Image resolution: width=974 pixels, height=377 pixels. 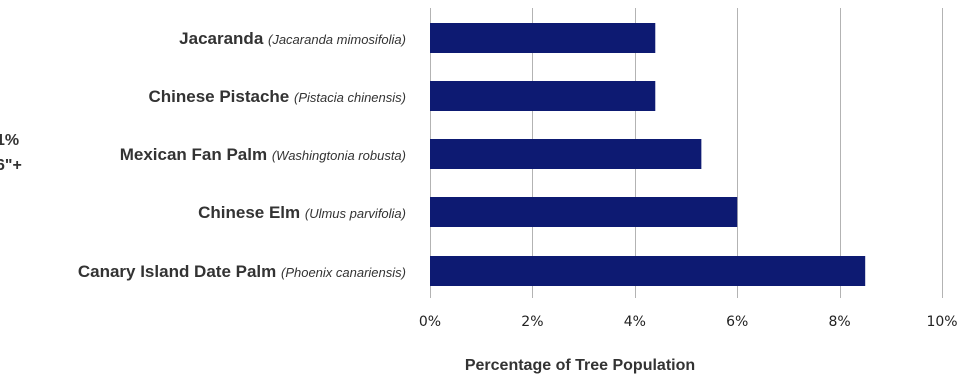 I want to click on category-common-name: Jacaranda, so click(x=223, y=38).